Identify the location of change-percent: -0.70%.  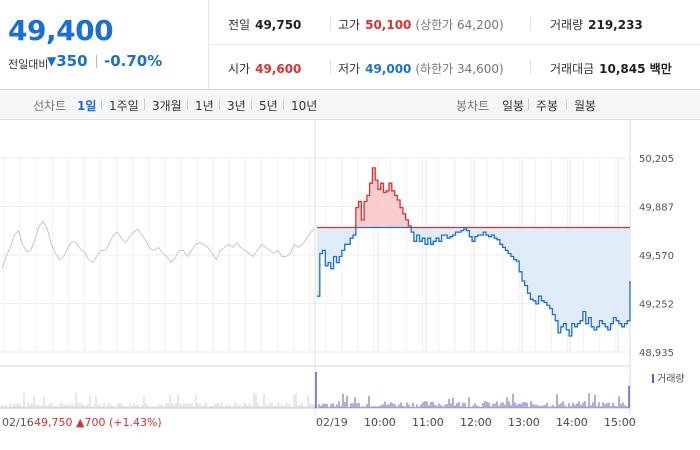
(133, 61).